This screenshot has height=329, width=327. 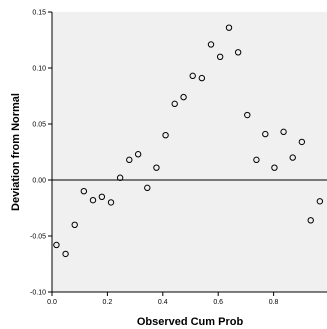 I want to click on y-tick-label: 0.10, so click(x=39, y=69).